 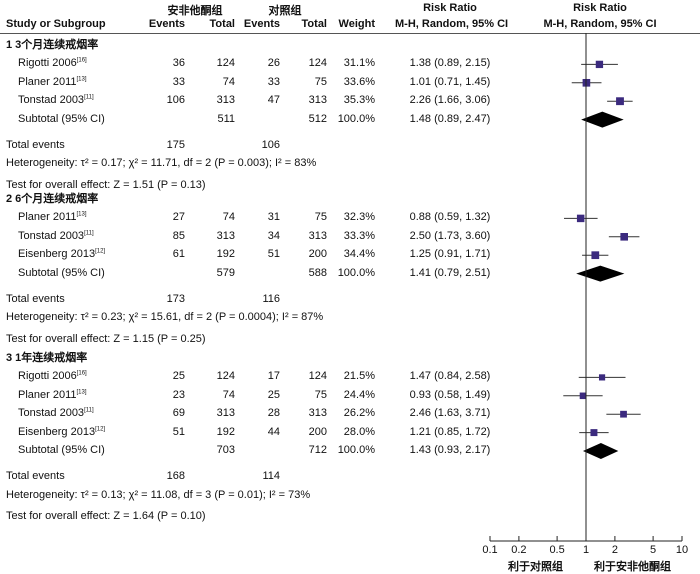 What do you see at coordinates (450, 394) in the screenshot?
I see `ci-cell: 0.93 (0.58, 1.49)` at bounding box center [450, 394].